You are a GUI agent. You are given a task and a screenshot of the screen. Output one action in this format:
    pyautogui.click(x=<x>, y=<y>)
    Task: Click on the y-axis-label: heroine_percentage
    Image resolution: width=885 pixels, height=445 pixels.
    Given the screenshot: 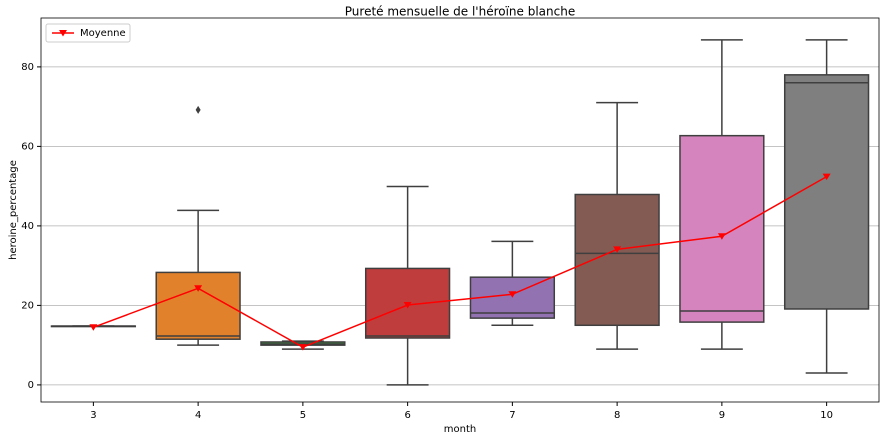 What is the action you would take?
    pyautogui.click(x=13, y=210)
    